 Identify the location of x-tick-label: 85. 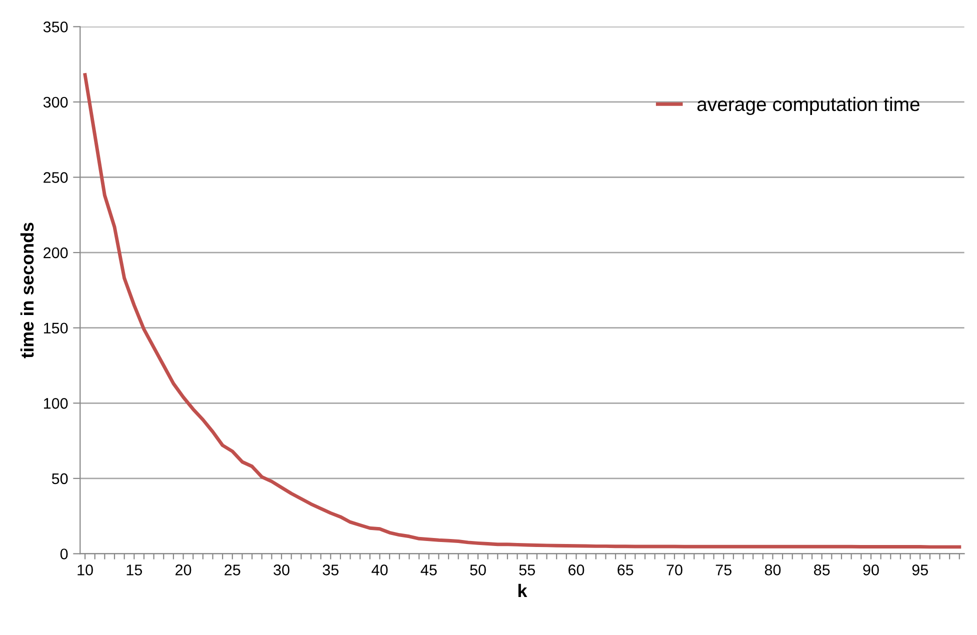
(822, 570).